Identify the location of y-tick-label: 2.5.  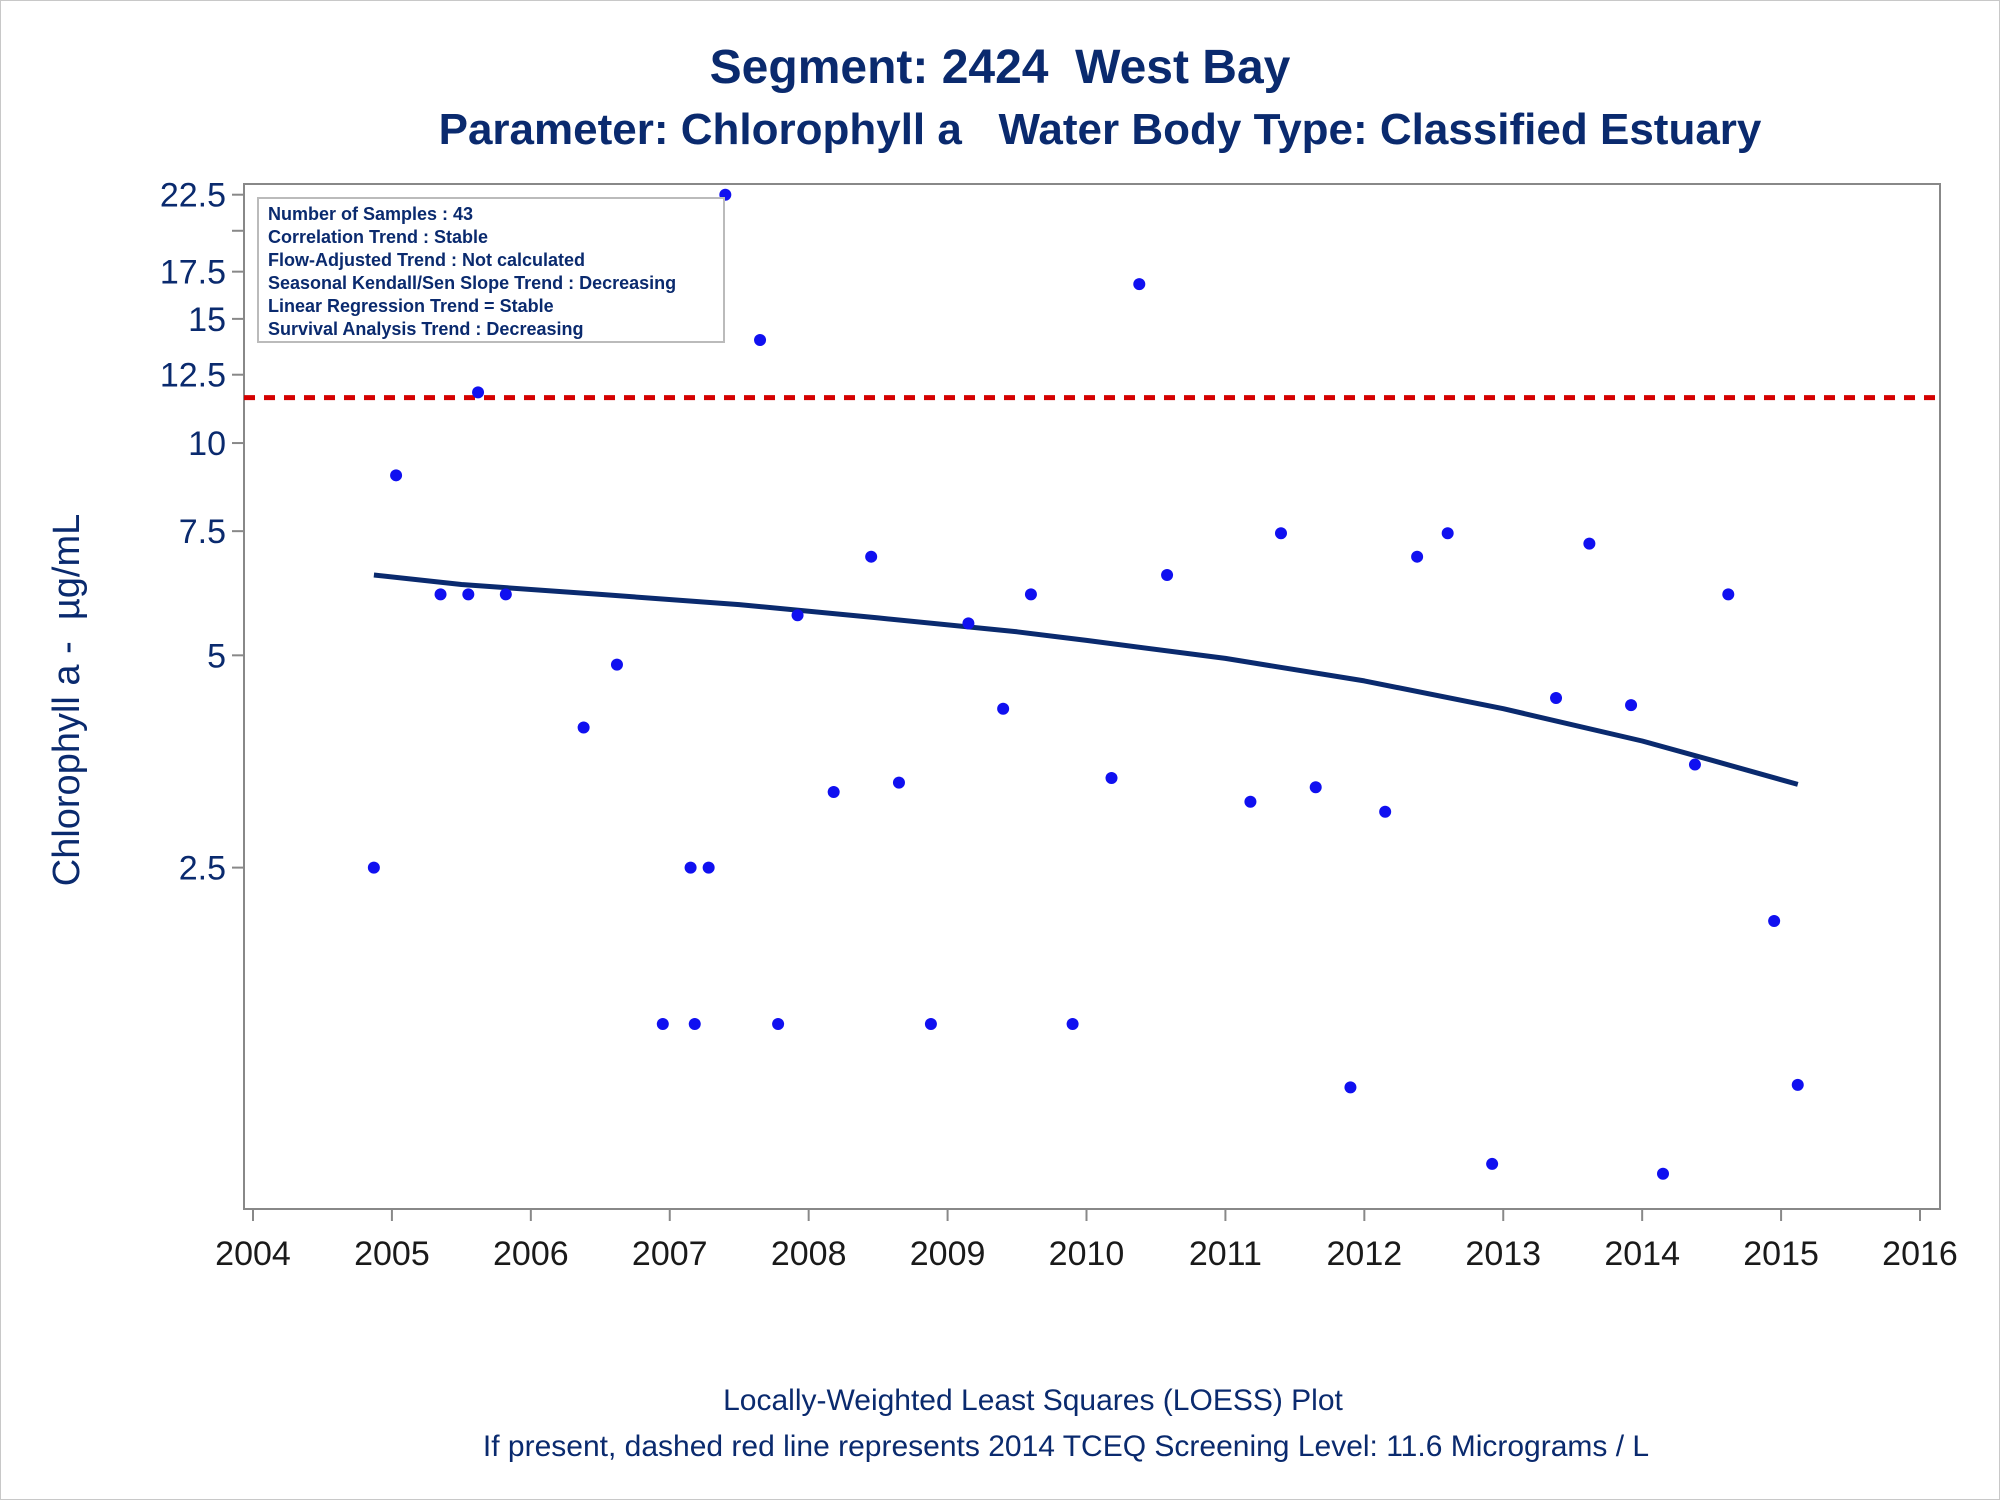
(202, 869).